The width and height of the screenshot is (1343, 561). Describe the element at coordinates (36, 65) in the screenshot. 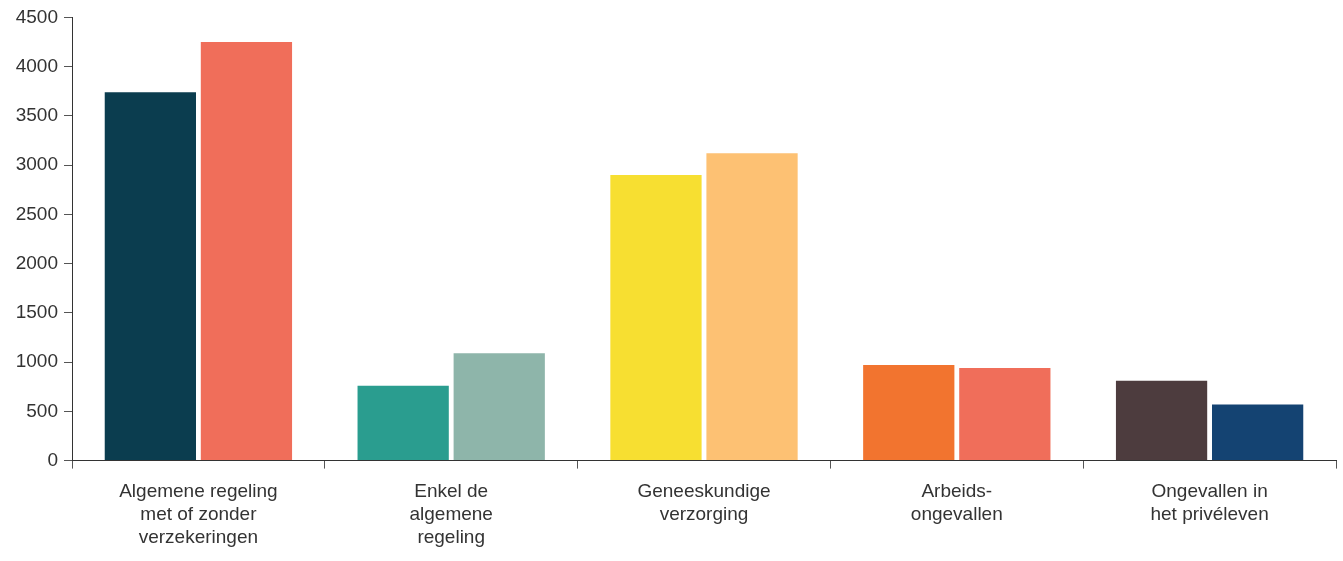

I see `y-tick-label: 4000` at that location.